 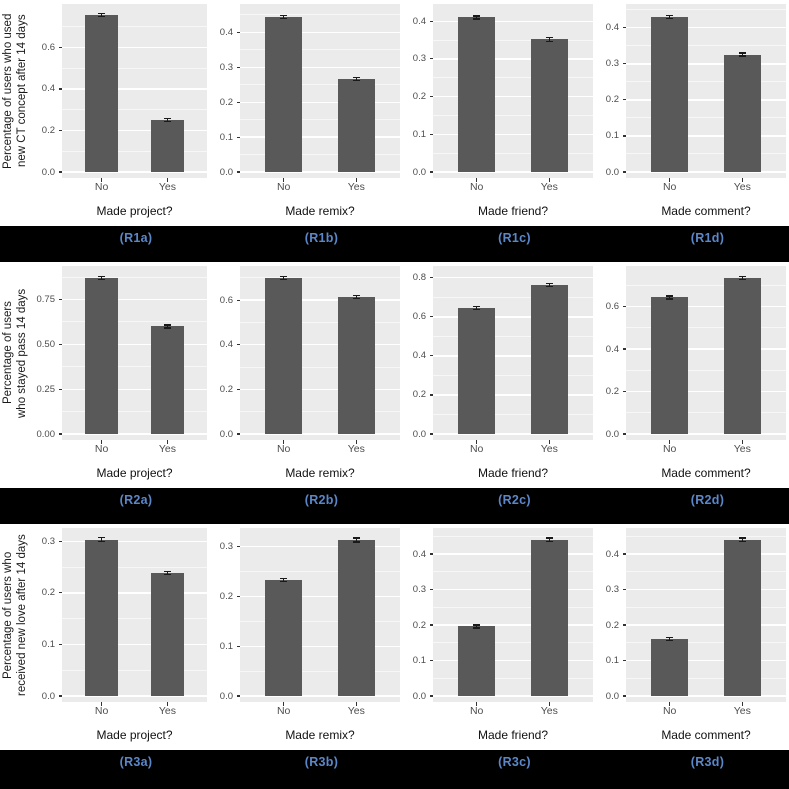 I want to click on caption-label-R1a: (R1a), so click(x=136, y=238).